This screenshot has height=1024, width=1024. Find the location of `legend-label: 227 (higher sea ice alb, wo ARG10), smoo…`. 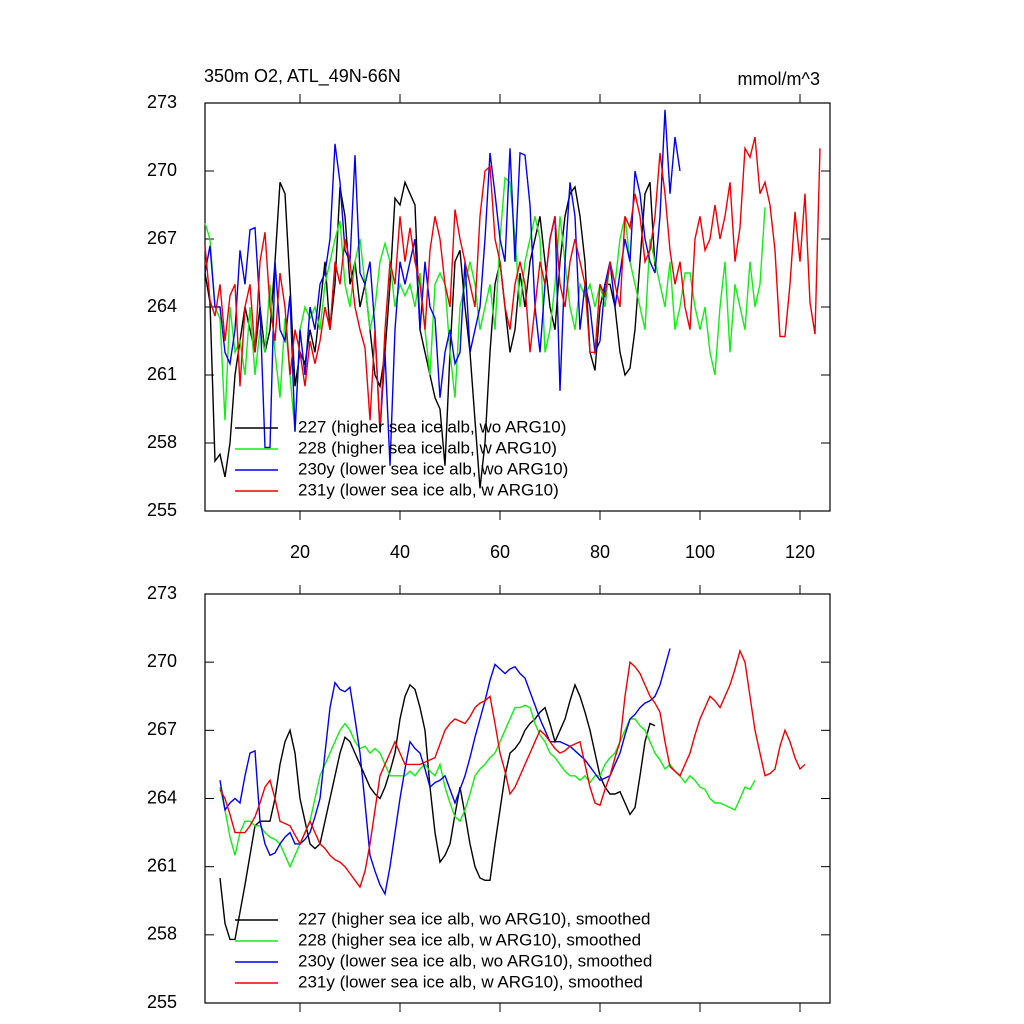

legend-label: 227 (higher sea ice alb, wo ARG10), smoo… is located at coordinates (474, 918).